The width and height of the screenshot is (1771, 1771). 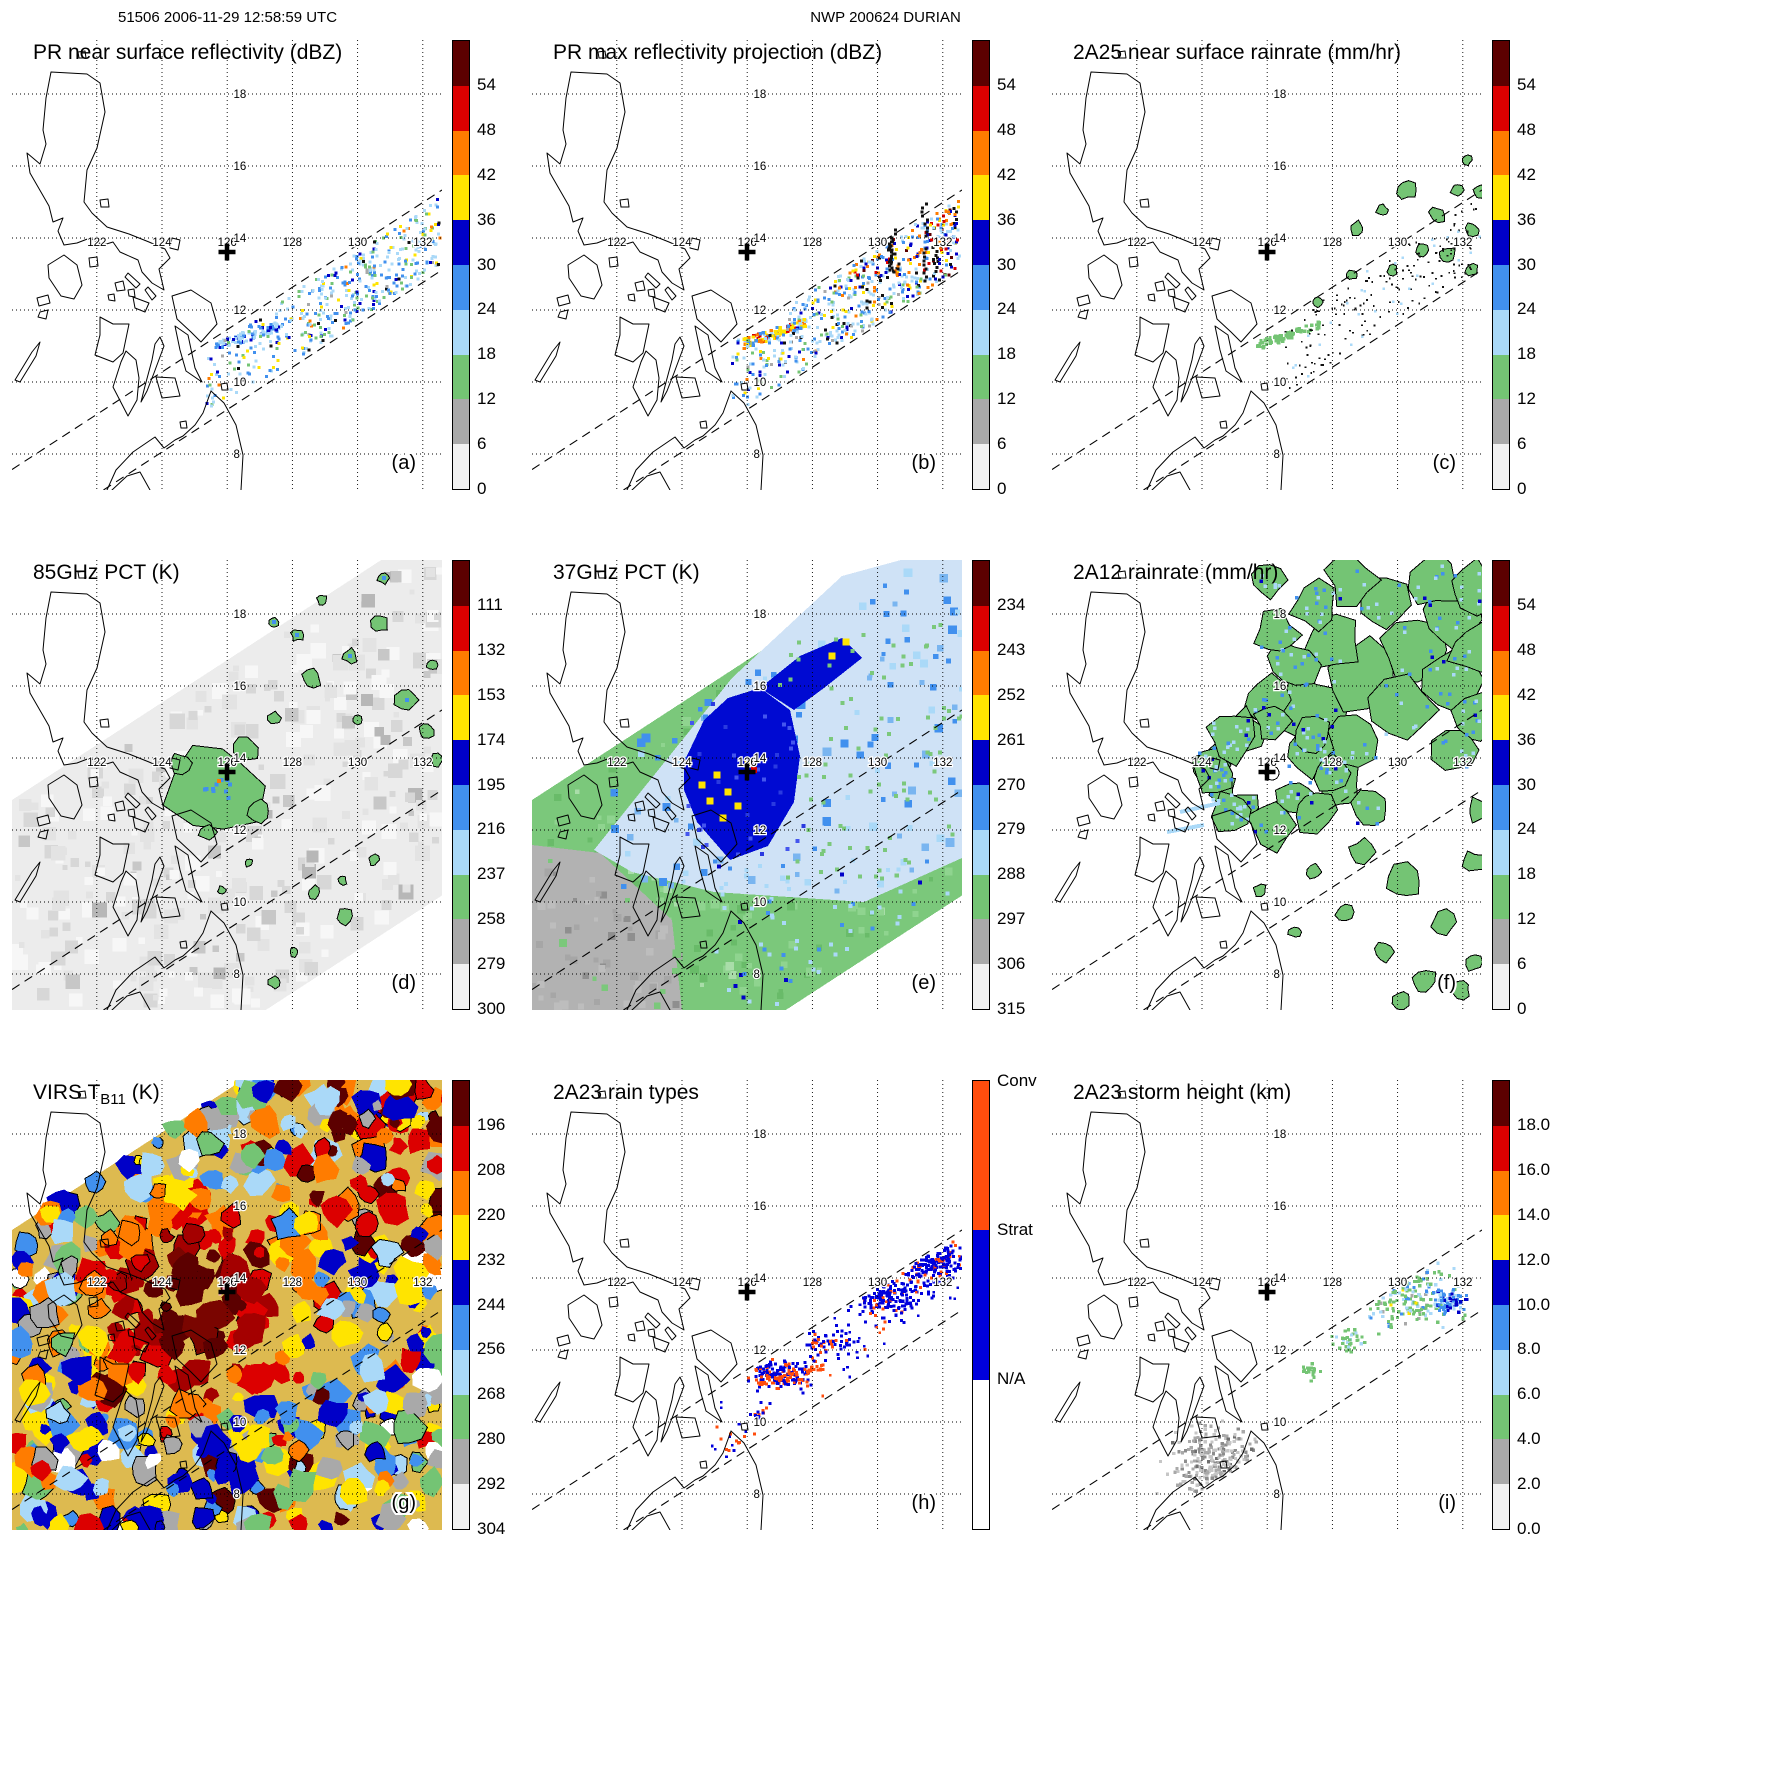 I want to click on grid-labels: 122 124 126 128 130 132 18 16 14 12 10 8, so click(x=1300, y=795).